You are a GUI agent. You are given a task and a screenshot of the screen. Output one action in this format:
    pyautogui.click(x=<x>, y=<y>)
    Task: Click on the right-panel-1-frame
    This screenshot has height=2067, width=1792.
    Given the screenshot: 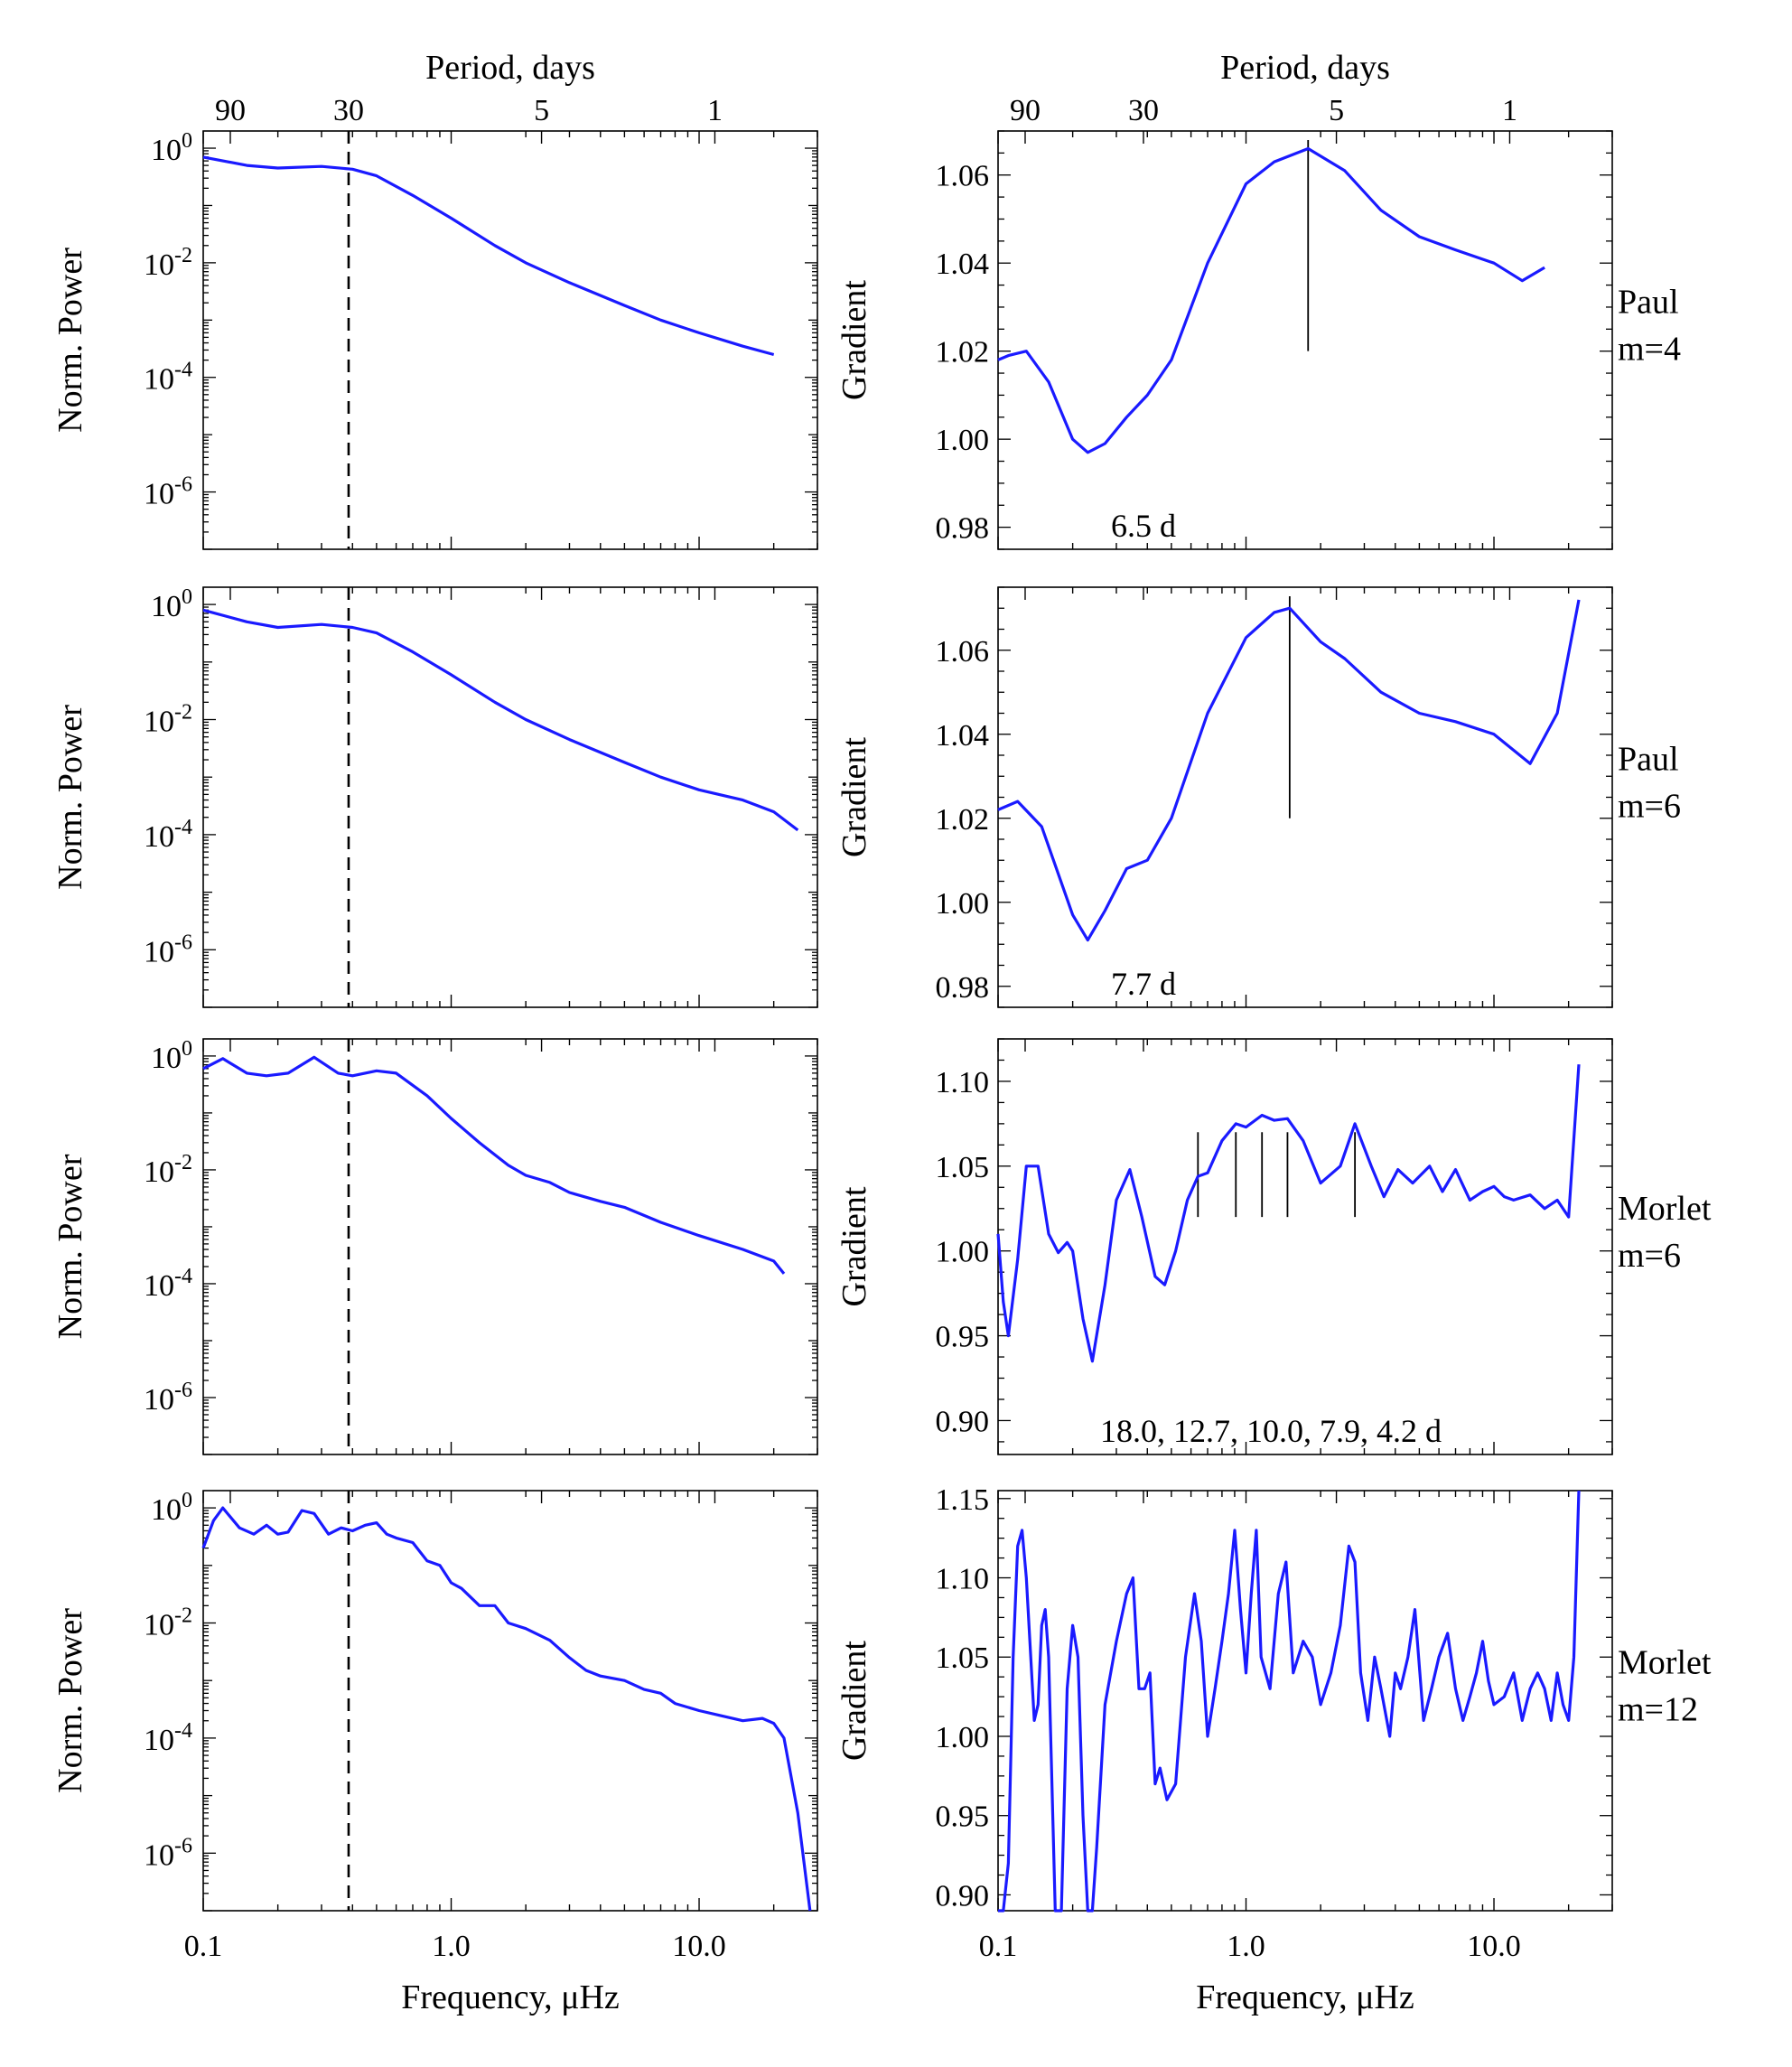 What is the action you would take?
    pyautogui.click(x=1305, y=340)
    